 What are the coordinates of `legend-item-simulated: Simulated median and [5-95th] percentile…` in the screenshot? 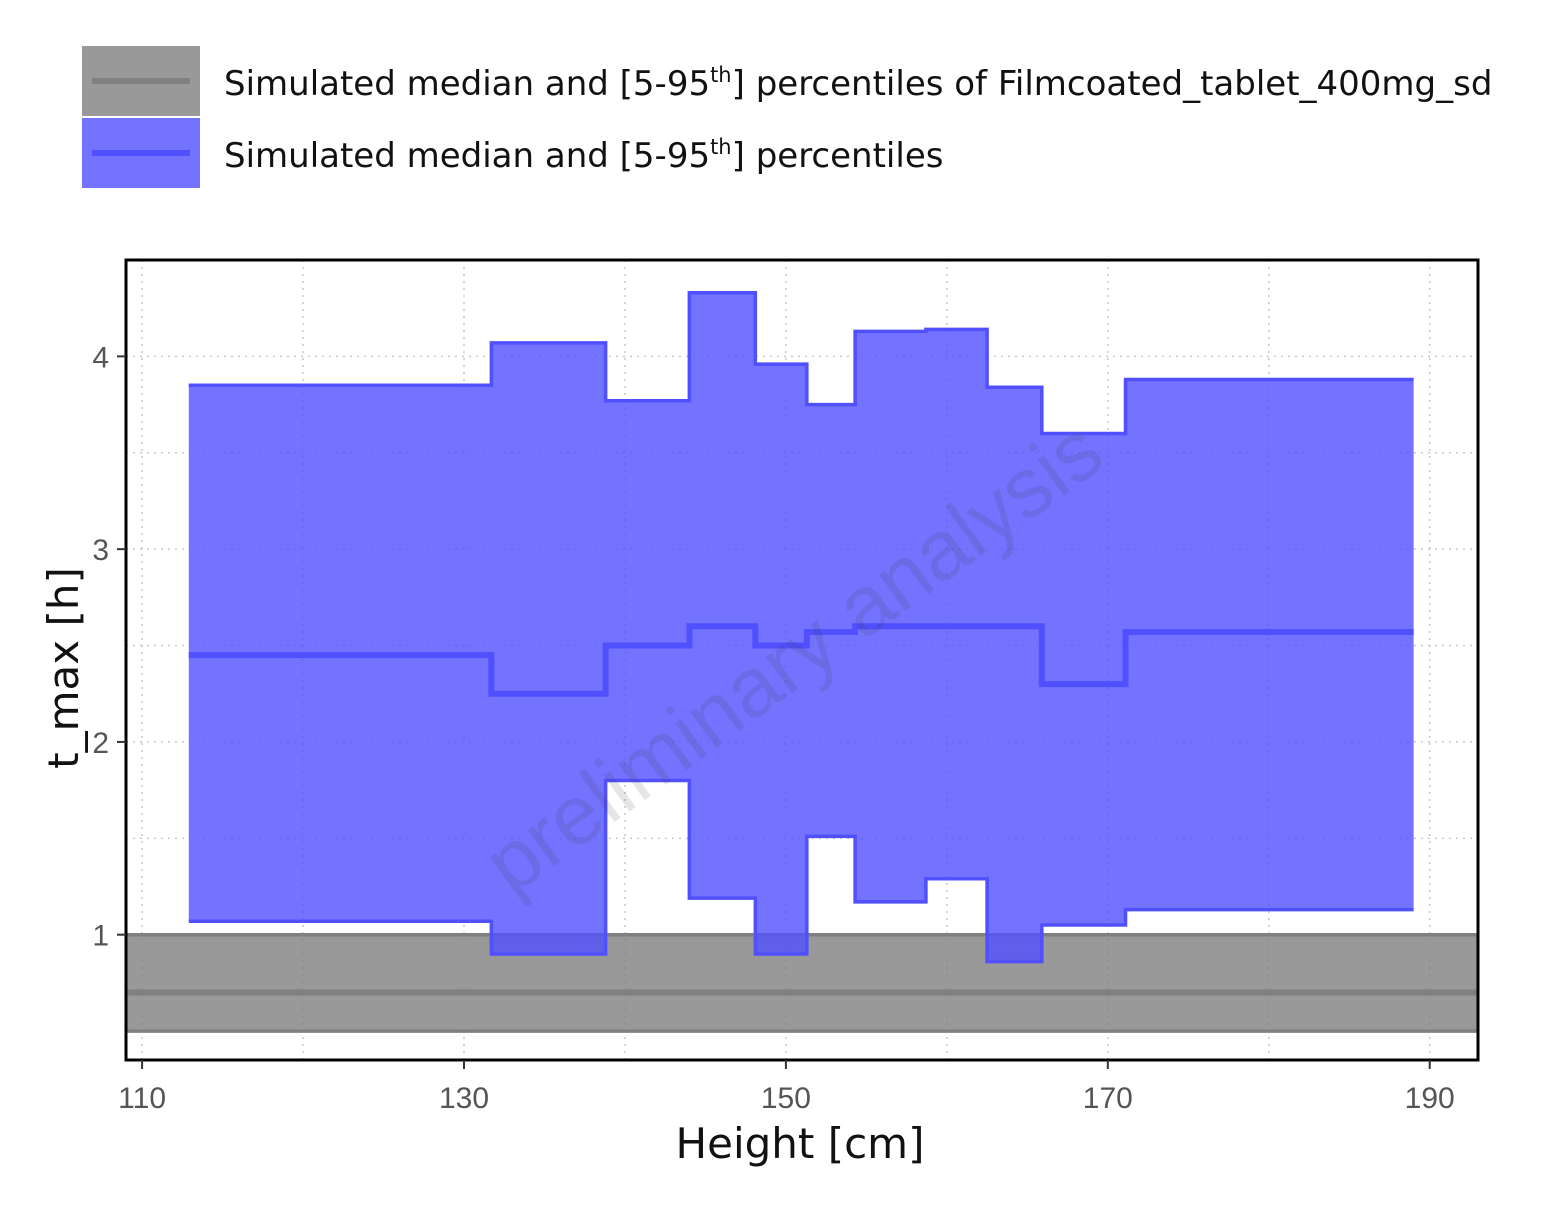 It's located at (512, 153).